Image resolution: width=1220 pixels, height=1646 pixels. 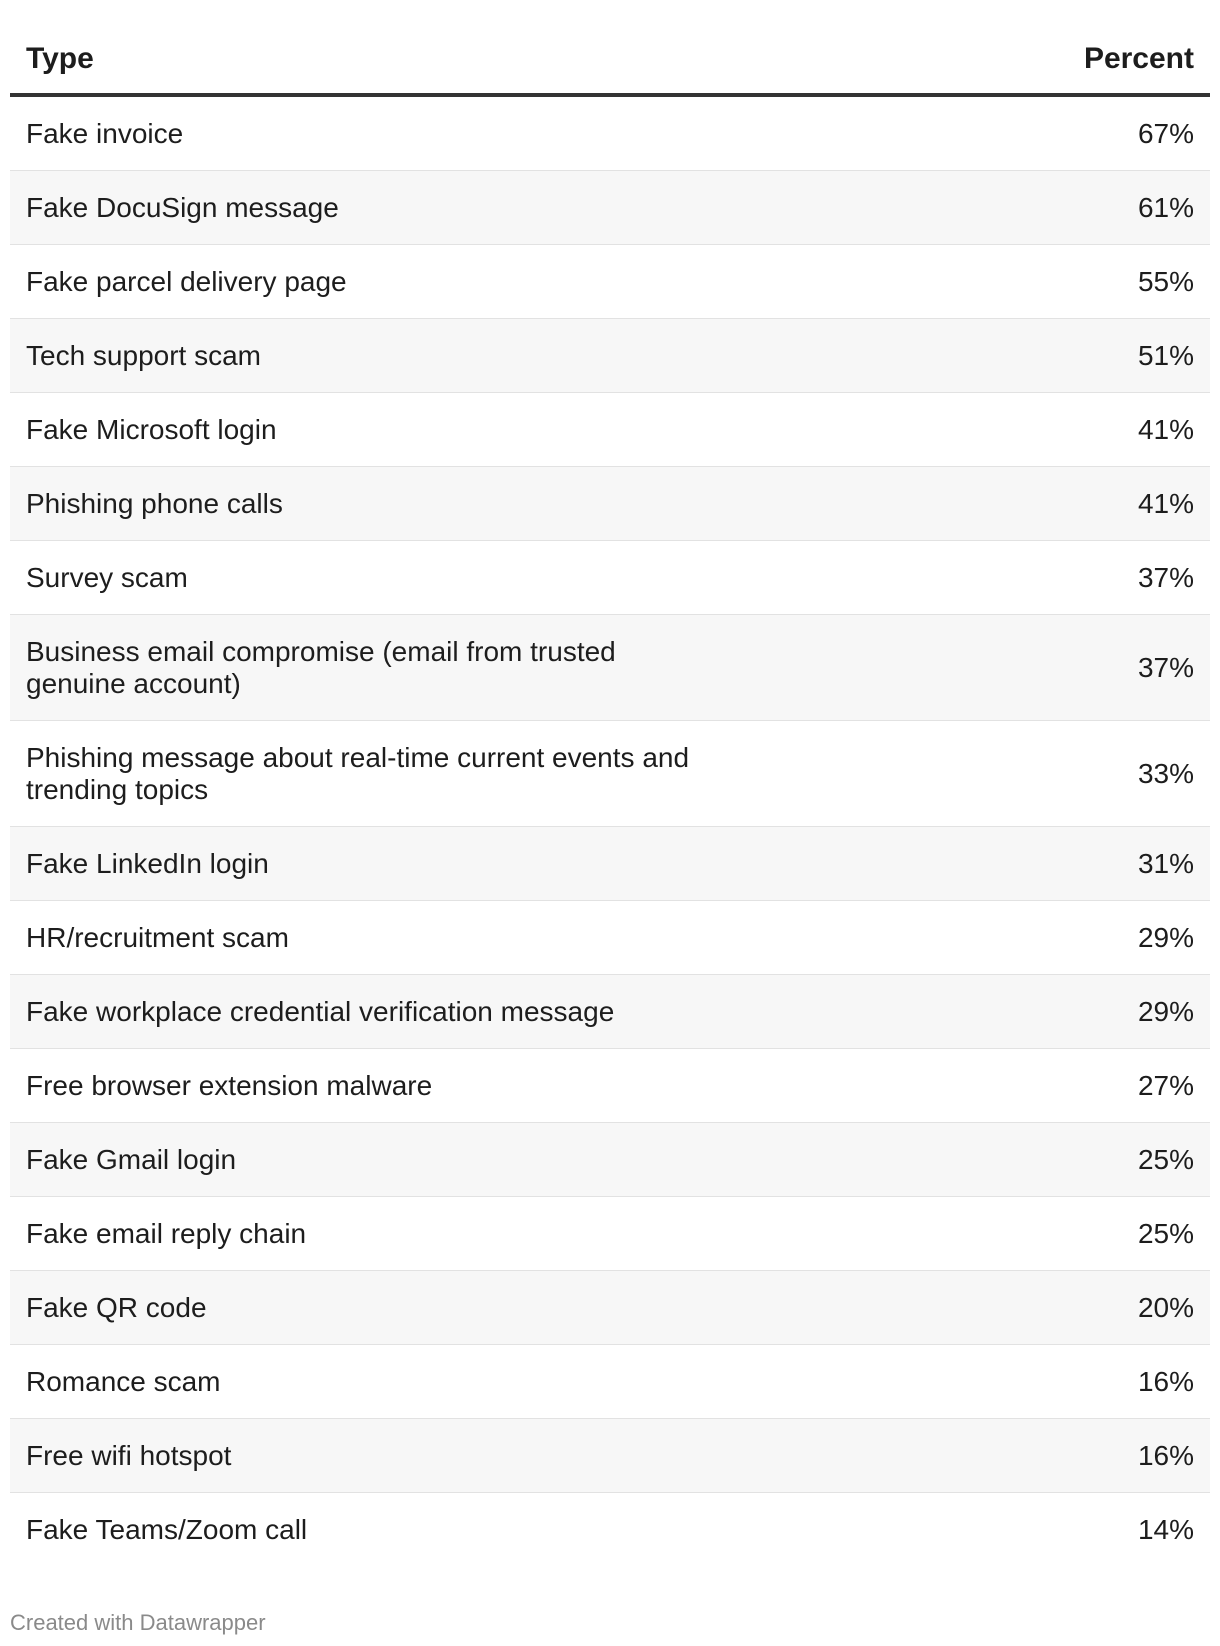 I want to click on percent-cell: 61%, so click(x=1165, y=207).